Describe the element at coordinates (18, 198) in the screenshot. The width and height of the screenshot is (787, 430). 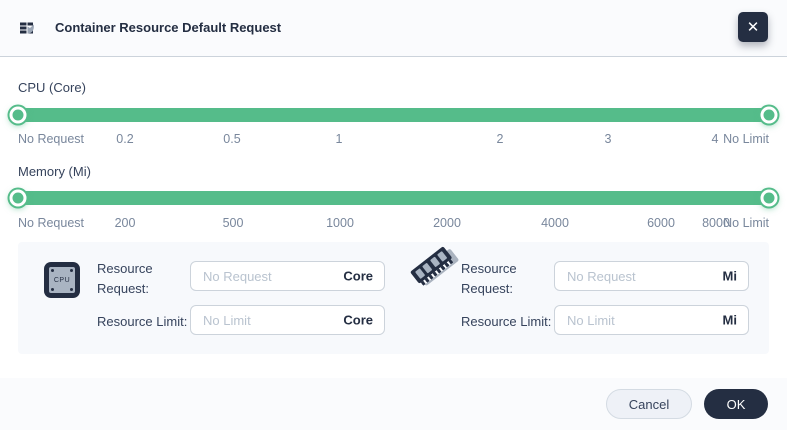
I see `memory-slider-min-handle` at that location.